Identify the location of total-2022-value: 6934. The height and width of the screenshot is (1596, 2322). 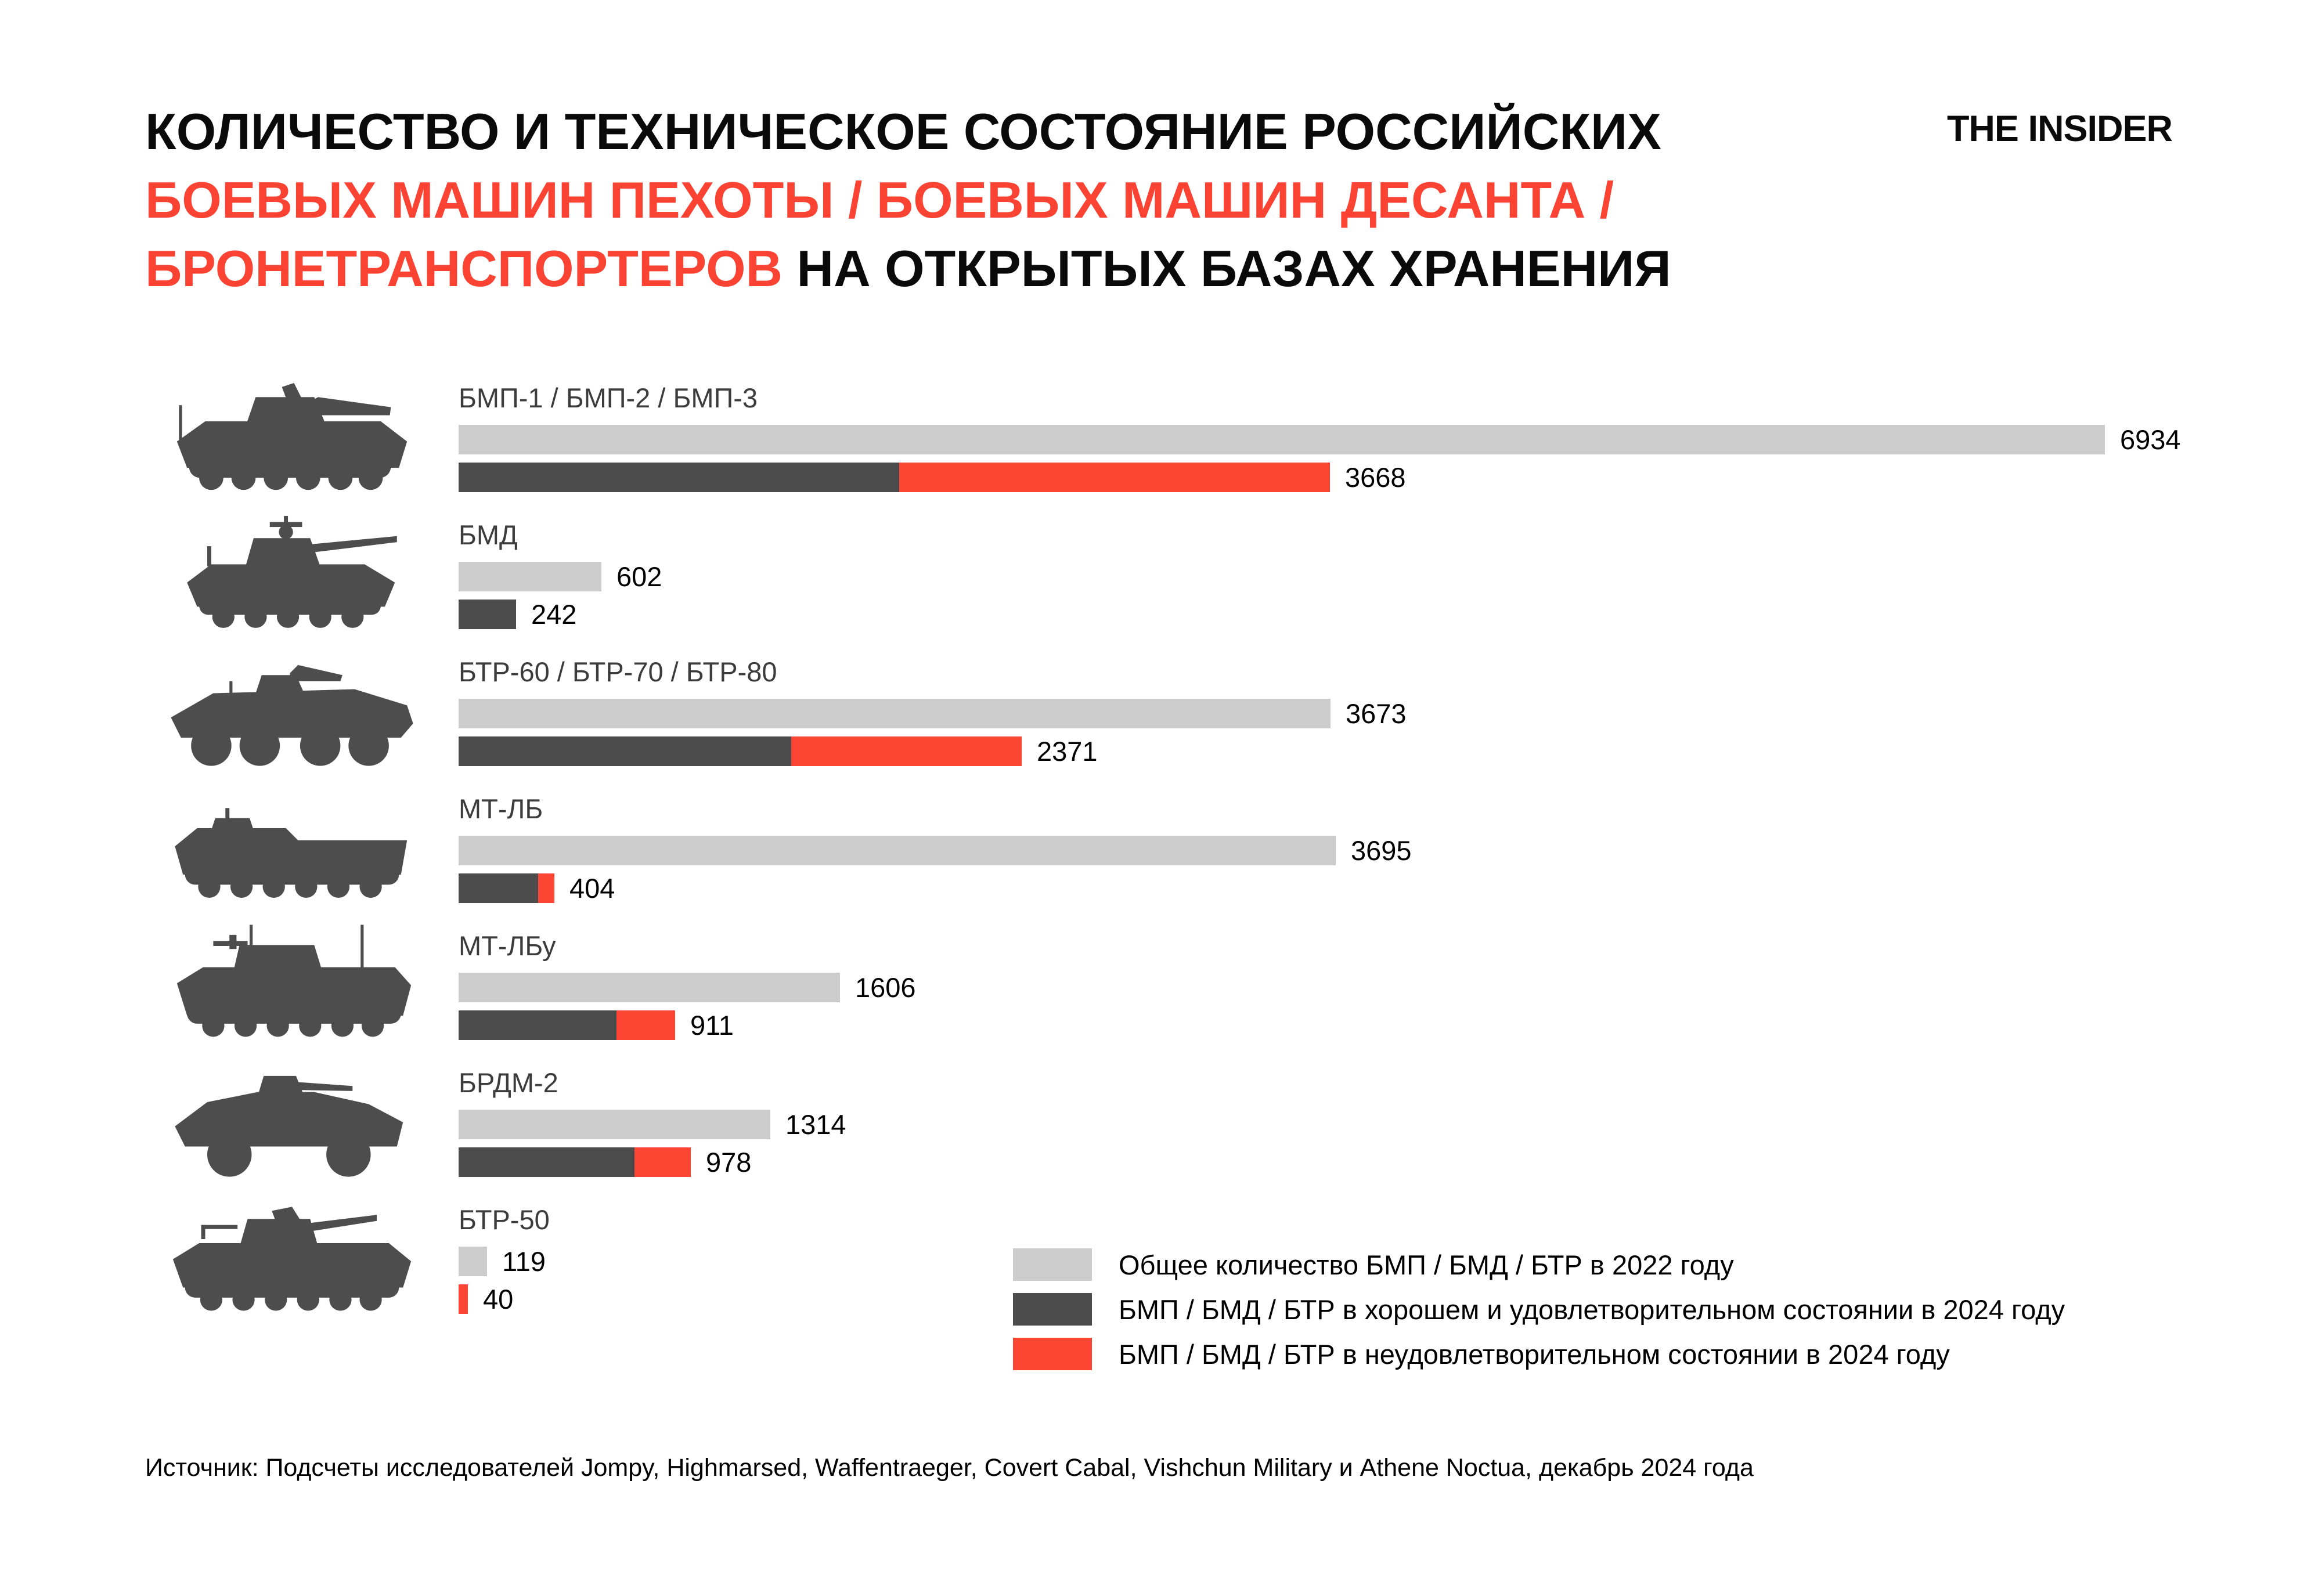
(2150, 439).